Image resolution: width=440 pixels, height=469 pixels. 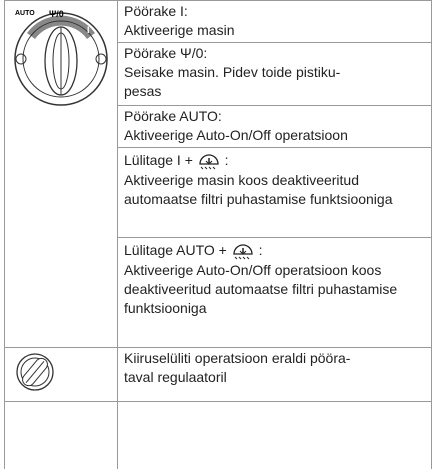 What do you see at coordinates (274, 358) in the screenshot?
I see `text-line: Kiiruselüliti operatsioon eraldi pööra-` at bounding box center [274, 358].